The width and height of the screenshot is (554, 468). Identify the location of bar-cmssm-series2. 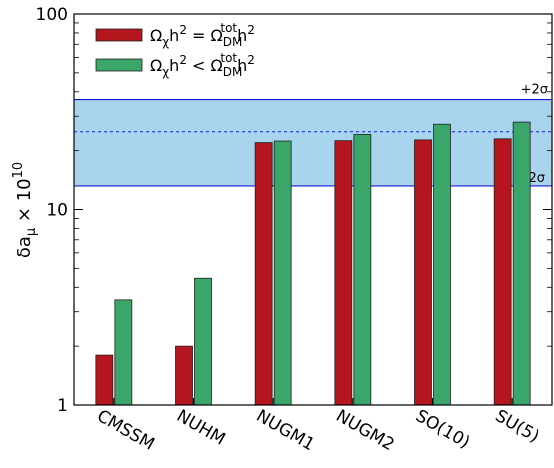
(123, 352).